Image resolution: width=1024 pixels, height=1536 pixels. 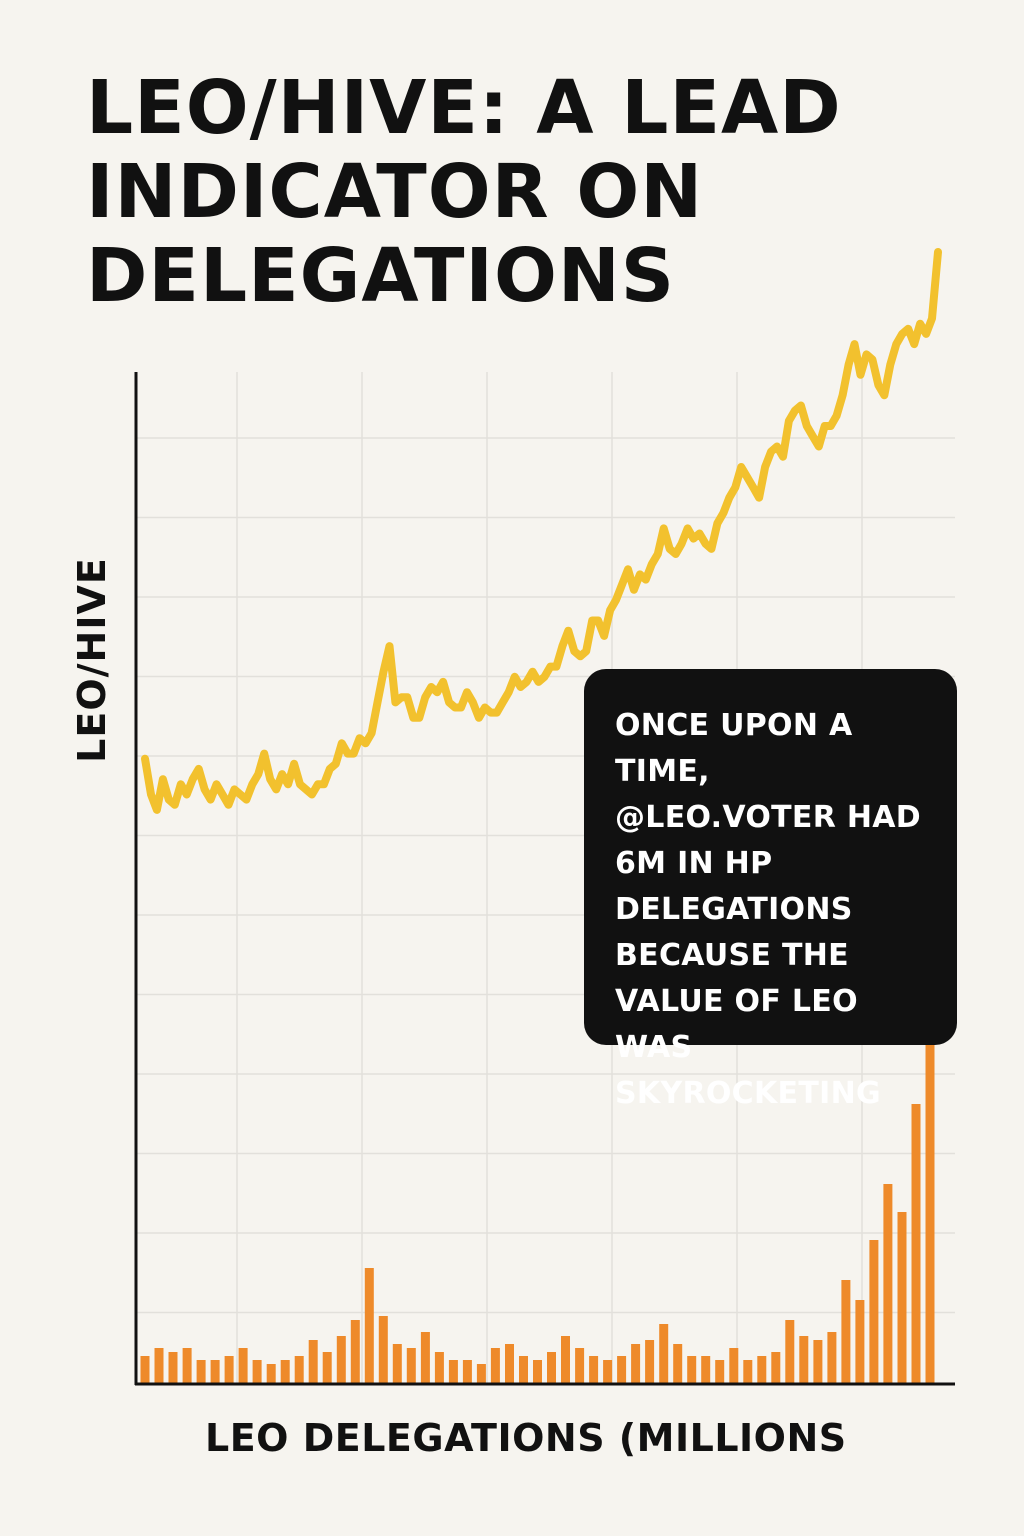 What do you see at coordinates (526, 1438) in the screenshot?
I see `x-axis-label: LEO DELEGATIONS (MILLIONS` at bounding box center [526, 1438].